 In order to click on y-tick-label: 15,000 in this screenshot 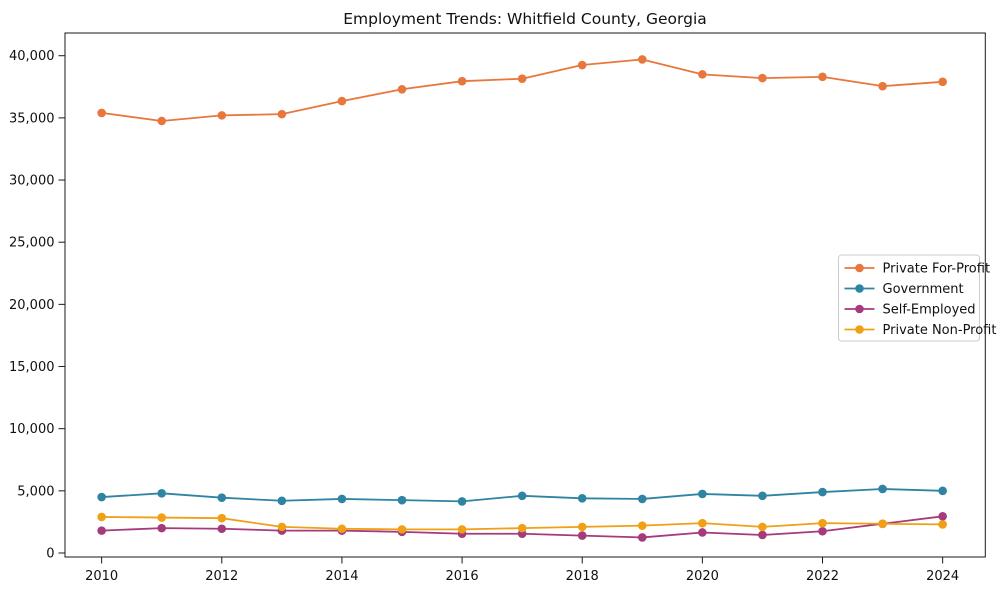, I will do `click(32, 367)`.